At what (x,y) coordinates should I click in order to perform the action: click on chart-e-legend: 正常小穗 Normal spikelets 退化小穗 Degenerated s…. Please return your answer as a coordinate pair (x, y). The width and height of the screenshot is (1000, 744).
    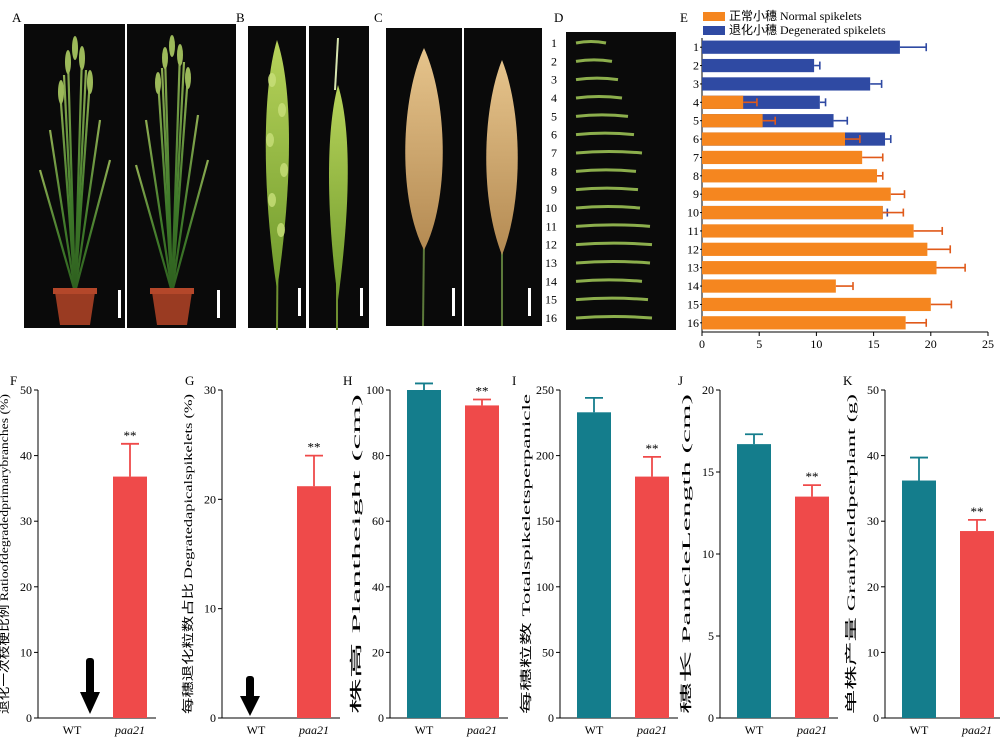
    Looking at the image, I should click on (794, 23).